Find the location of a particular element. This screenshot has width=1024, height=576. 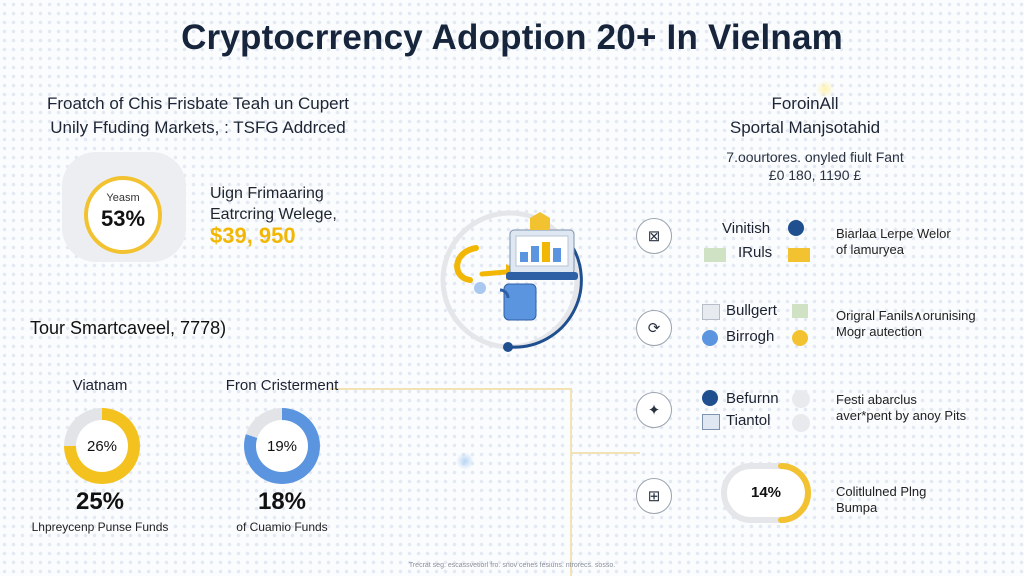

item-description-line1: Festi abarclus is located at coordinates (876, 399).